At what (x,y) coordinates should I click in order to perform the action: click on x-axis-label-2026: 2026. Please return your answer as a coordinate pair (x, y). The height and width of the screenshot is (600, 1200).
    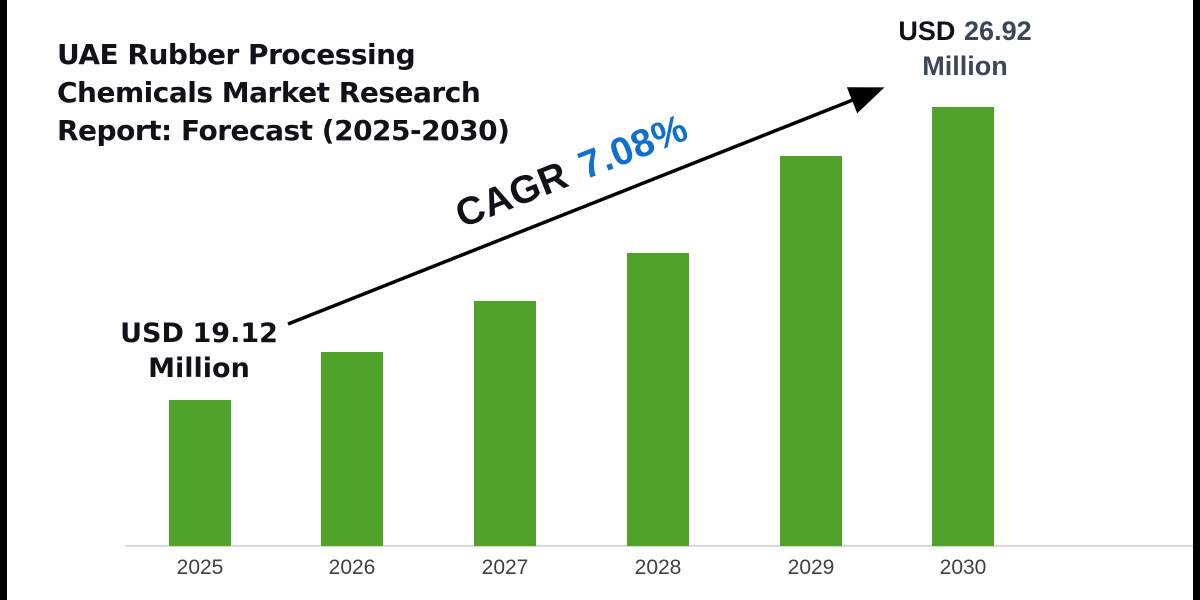
    Looking at the image, I should click on (352, 567).